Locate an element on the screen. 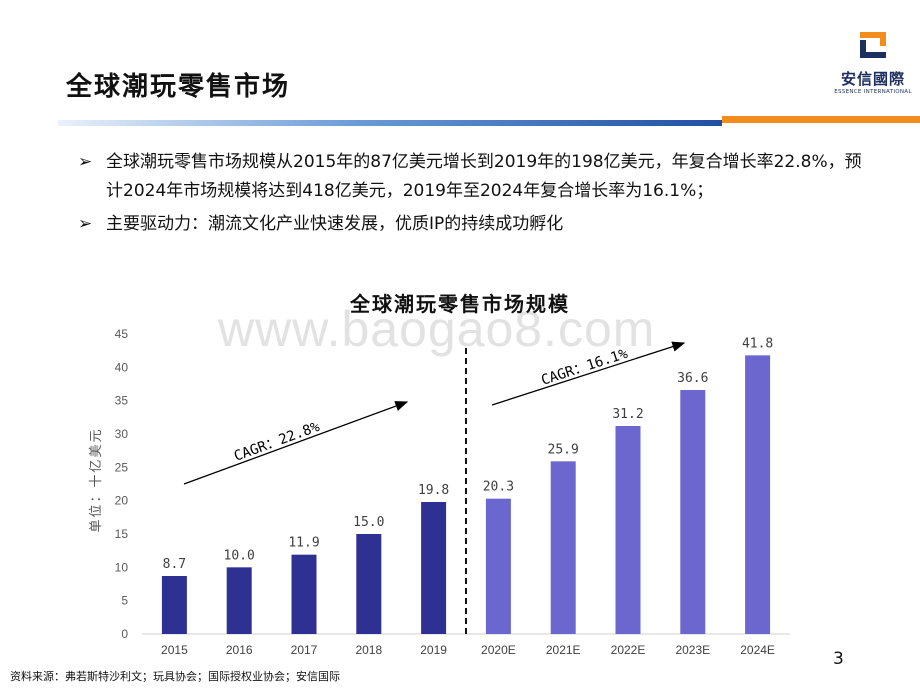 This screenshot has width=920, height=690. bullet-text: 主要驱动力：潮流文化产业快速发展，优质IP的持续成功孵化 is located at coordinates (335, 224).